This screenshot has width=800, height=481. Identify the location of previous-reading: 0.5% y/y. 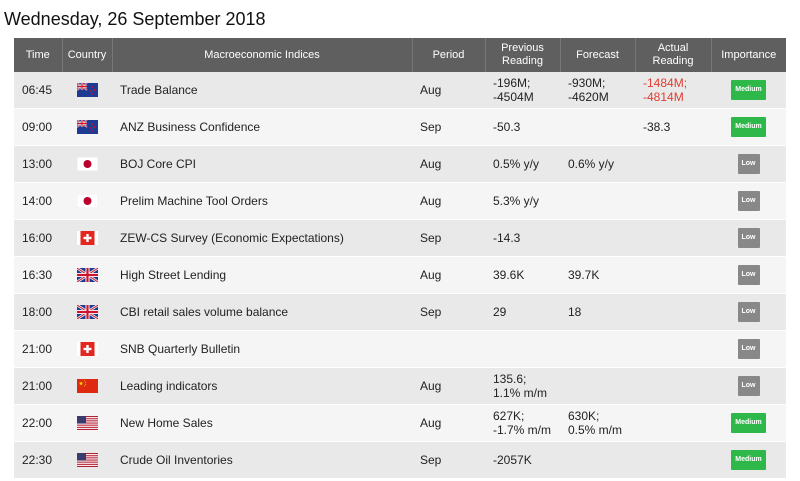
(522, 164).